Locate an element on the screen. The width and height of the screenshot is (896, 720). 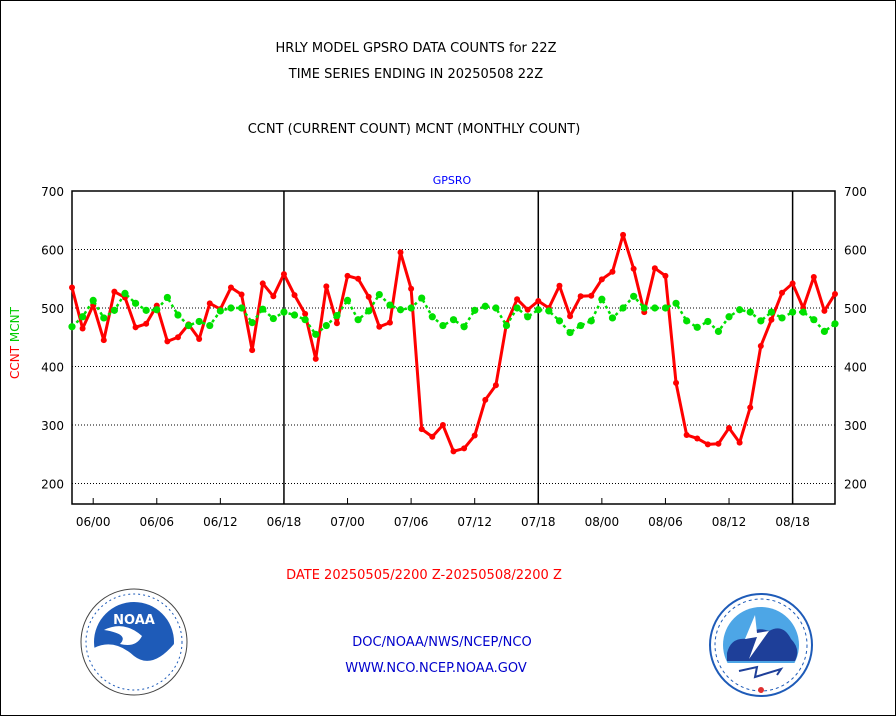
x-tick-label-5: 07/06 is located at coordinates (411, 522).